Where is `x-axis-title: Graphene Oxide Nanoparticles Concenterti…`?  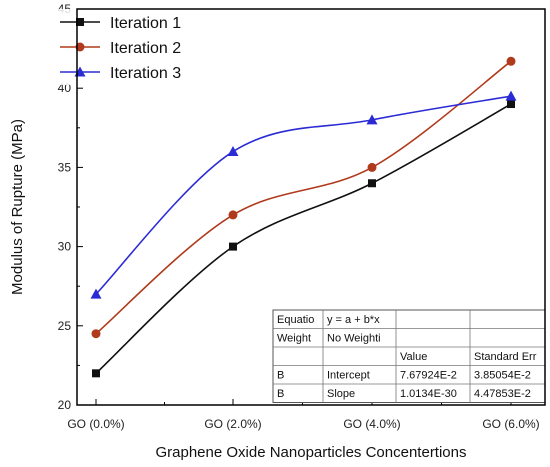 x-axis-title: Graphene Oxide Nanoparticles Concenterti… is located at coordinates (310, 452).